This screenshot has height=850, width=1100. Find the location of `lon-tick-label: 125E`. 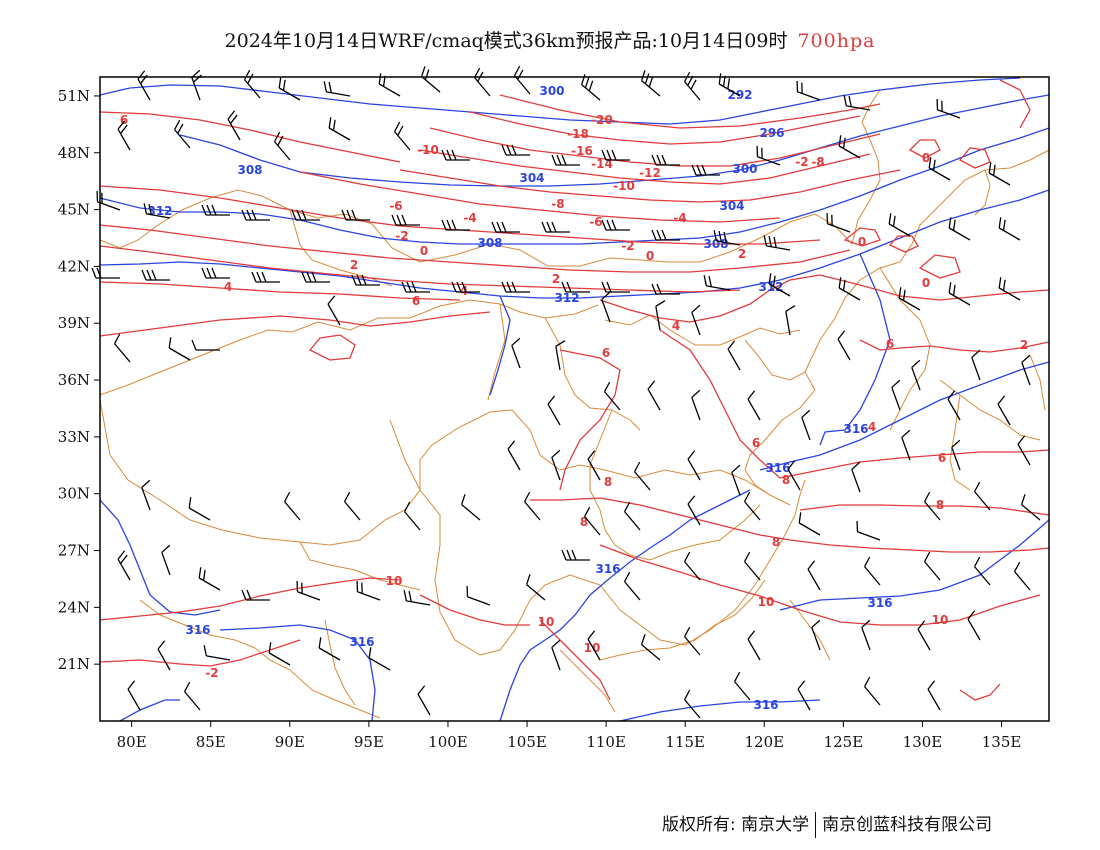

lon-tick-label: 125E is located at coordinates (844, 742).